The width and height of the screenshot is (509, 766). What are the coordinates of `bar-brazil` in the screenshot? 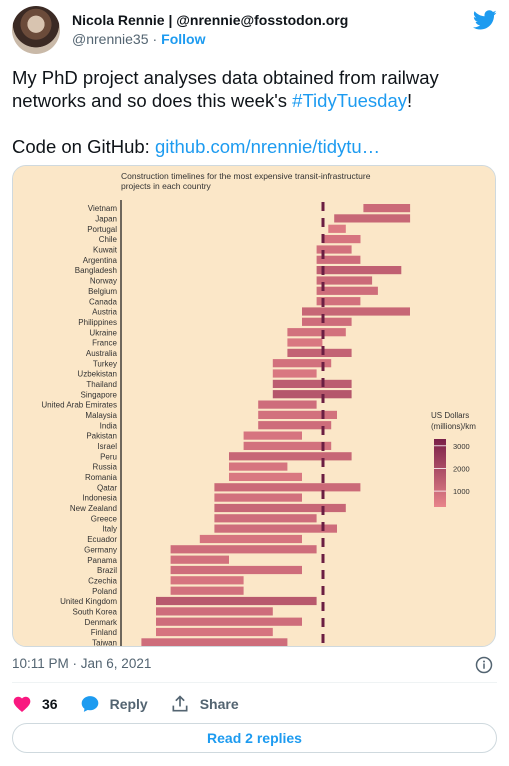 It's located at (236, 570).